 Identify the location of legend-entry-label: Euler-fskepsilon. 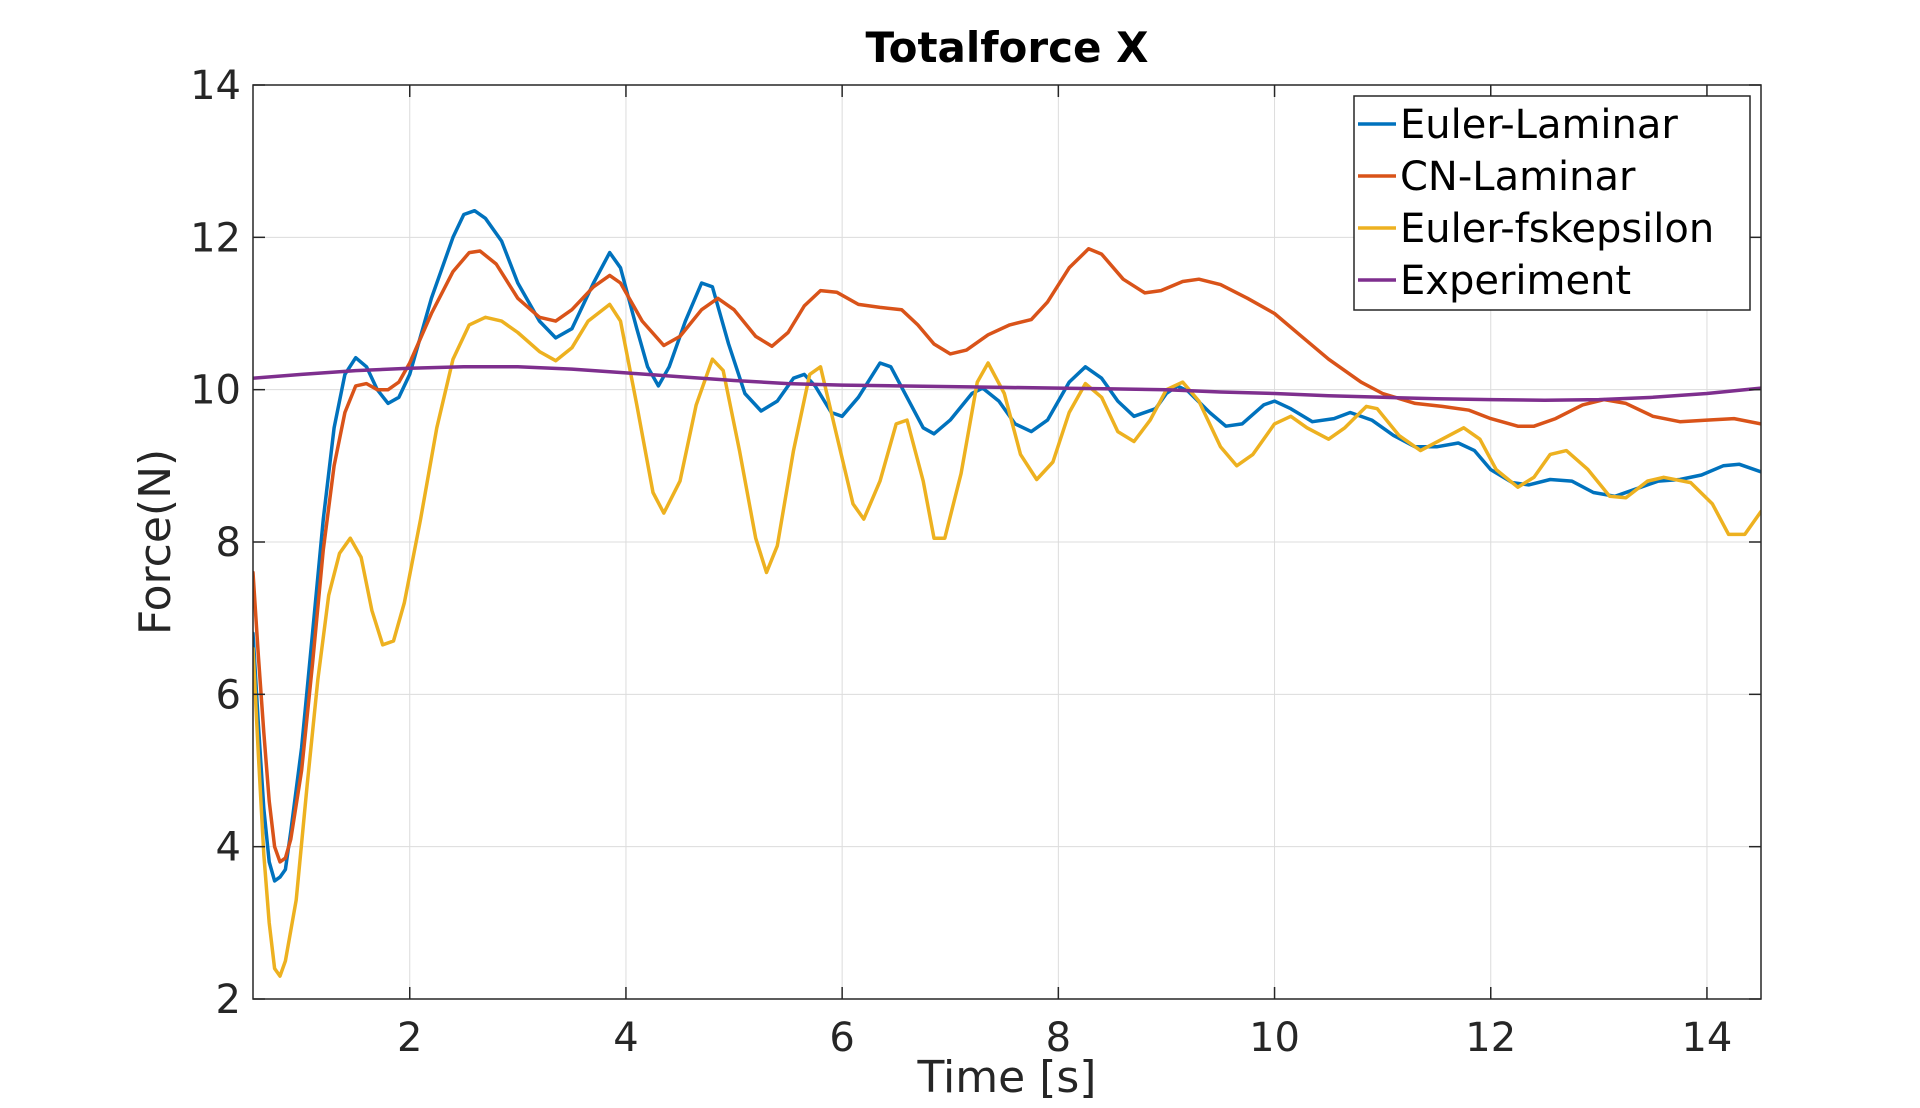
(1557, 229).